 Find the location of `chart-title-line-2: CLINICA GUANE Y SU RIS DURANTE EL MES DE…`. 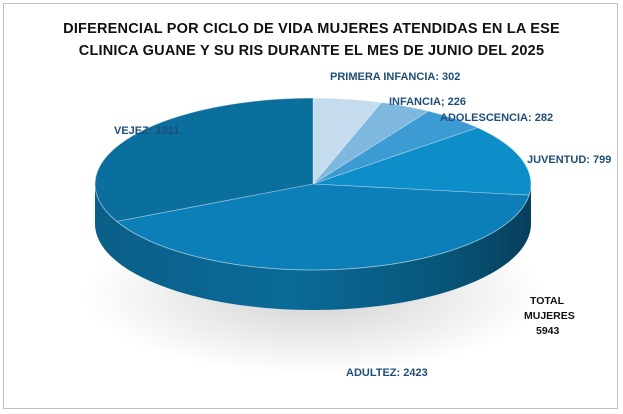

chart-title-line-2: CLINICA GUANE Y SU RIS DURANTE EL MES DE… is located at coordinates (311, 51).